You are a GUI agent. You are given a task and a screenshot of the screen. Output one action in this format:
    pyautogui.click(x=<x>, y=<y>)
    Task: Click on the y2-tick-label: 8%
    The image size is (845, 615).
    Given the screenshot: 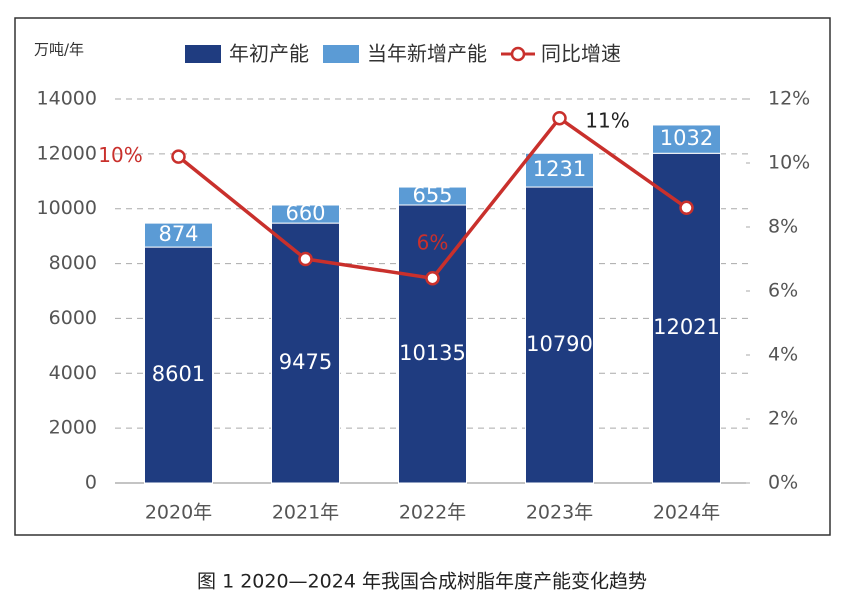 What is the action you would take?
    pyautogui.click(x=783, y=227)
    